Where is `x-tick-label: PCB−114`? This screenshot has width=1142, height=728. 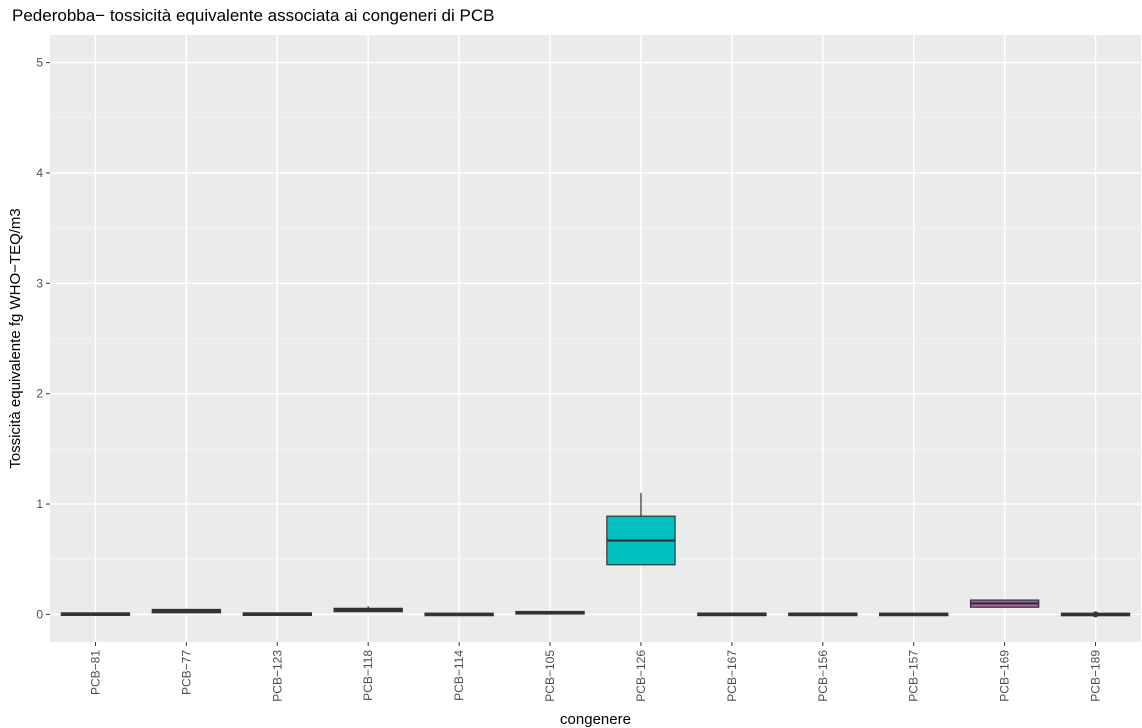
x-tick-label: PCB−114 is located at coordinates (459, 675).